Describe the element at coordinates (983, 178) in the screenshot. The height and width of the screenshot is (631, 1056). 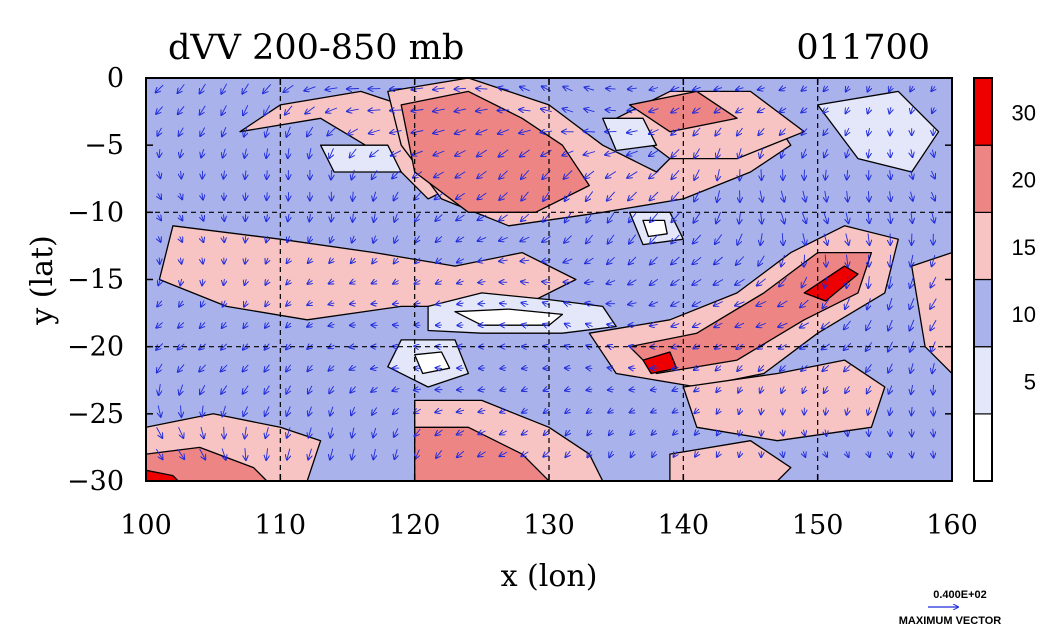
I see `colorbar-swatch` at that location.